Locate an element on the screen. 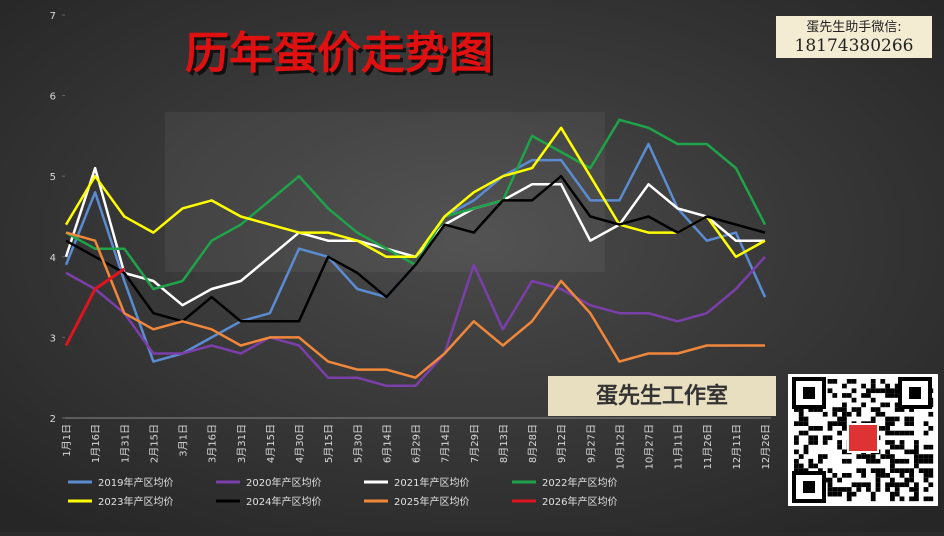 The height and width of the screenshot is (536, 944). y-tick-label: 5 is located at coordinates (53, 177).